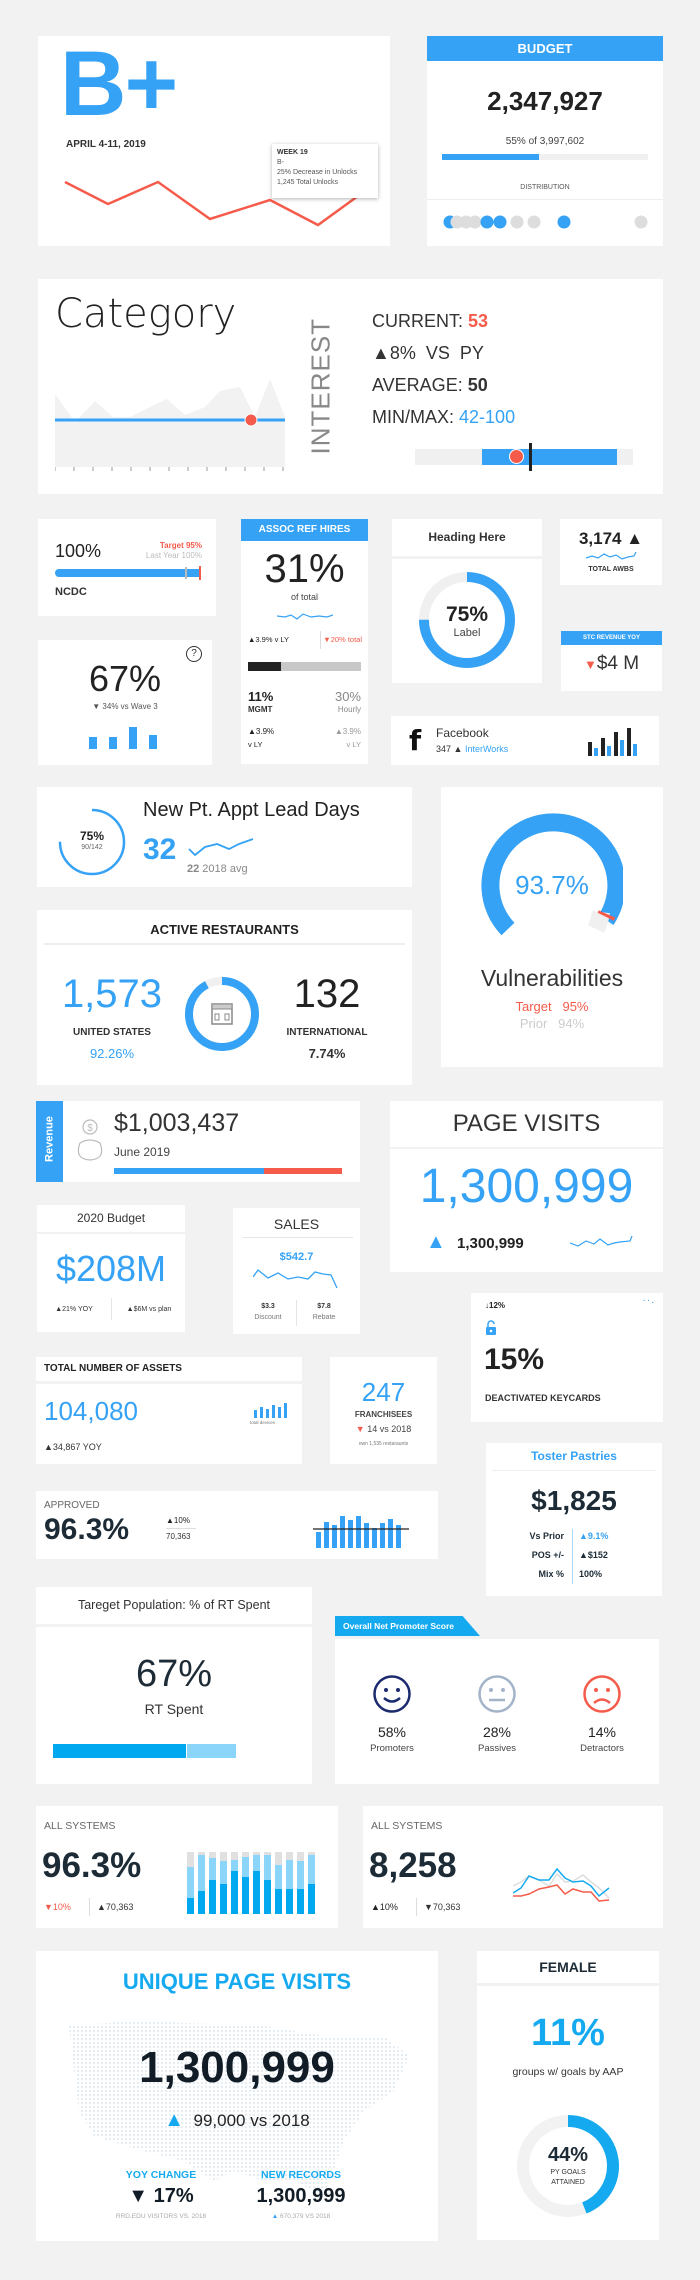  I want to click on hourly-delta: ▲3.9%, so click(347, 731).